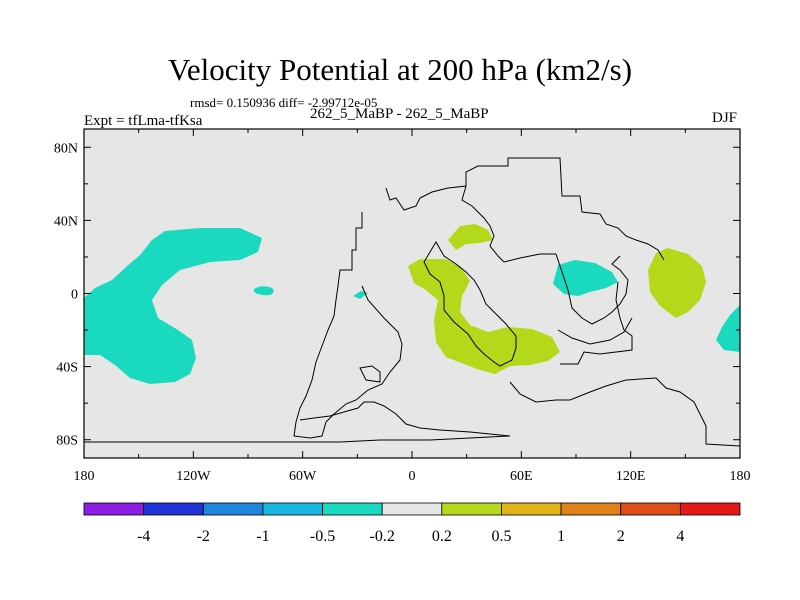  What do you see at coordinates (631, 476) in the screenshot?
I see `x-tick-label: 120E` at bounding box center [631, 476].